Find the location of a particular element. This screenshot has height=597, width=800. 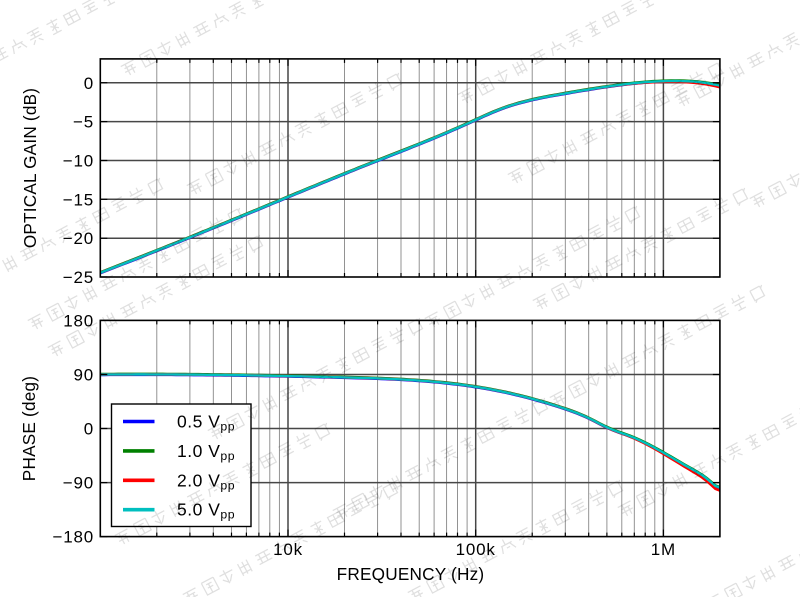

svg-text: 180 is located at coordinates (78, 320).